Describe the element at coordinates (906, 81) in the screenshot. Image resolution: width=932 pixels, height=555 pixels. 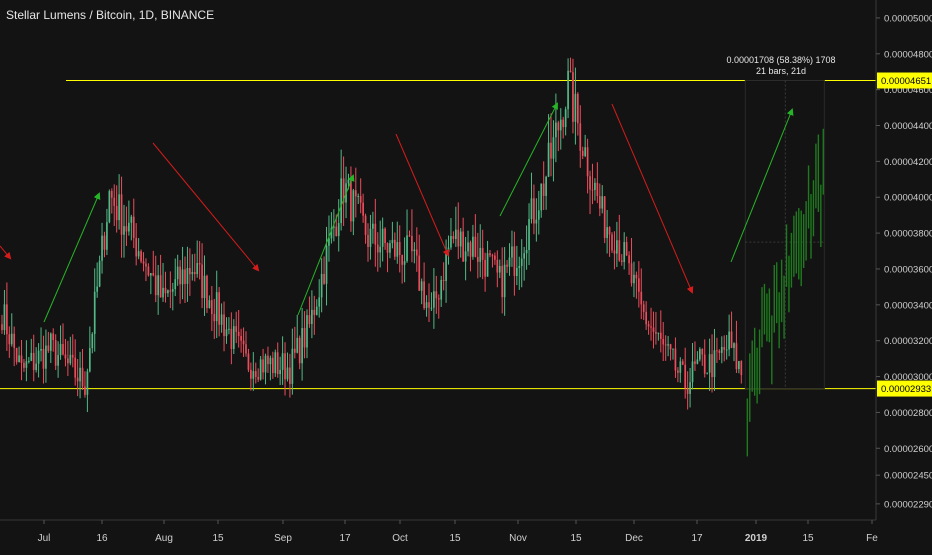
I see `resistance-label: 0.00004651` at that location.